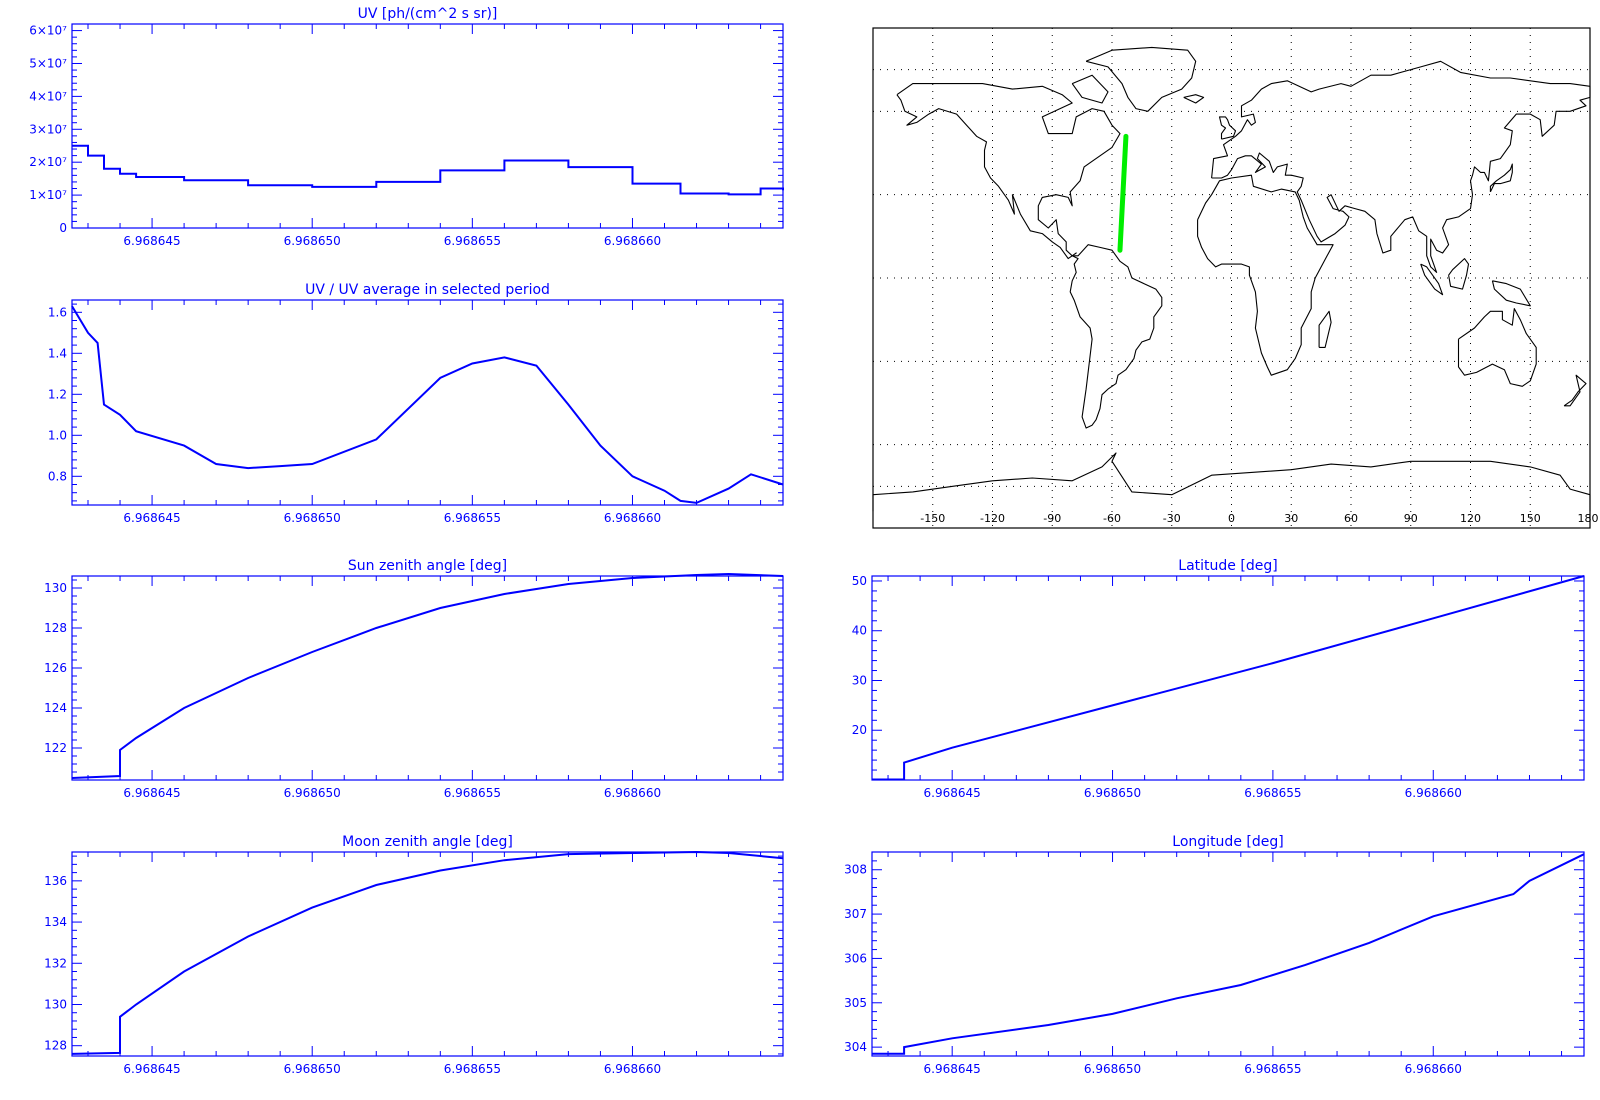 The width and height of the screenshot is (1600, 1100). Describe the element at coordinates (1090, 89) in the screenshot. I see `coastline-baffin` at that location.